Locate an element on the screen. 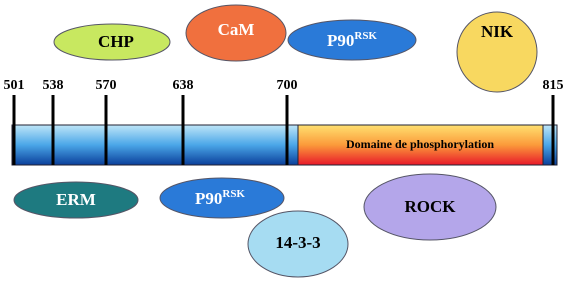 The image size is (573, 290). domain-label: Domaine de phosphorylation is located at coordinates (420, 144).